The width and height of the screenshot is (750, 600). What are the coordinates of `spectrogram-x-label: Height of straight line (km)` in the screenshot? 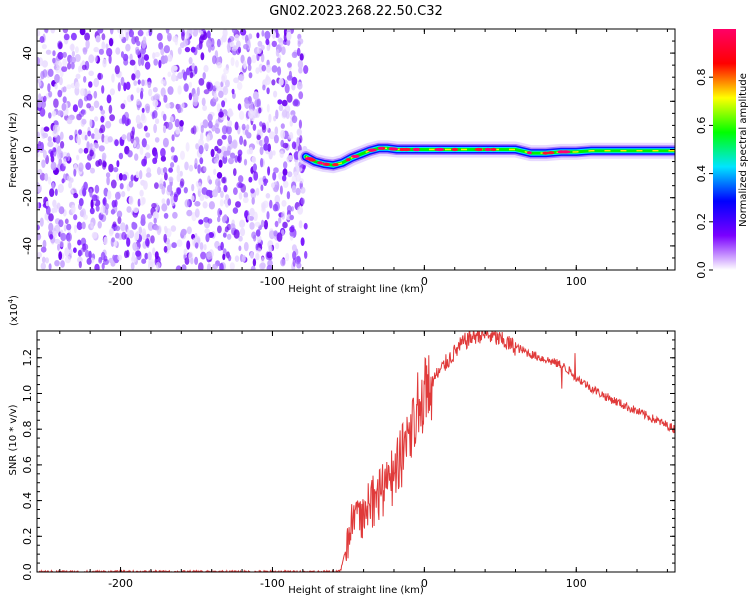 It's located at (356, 289).